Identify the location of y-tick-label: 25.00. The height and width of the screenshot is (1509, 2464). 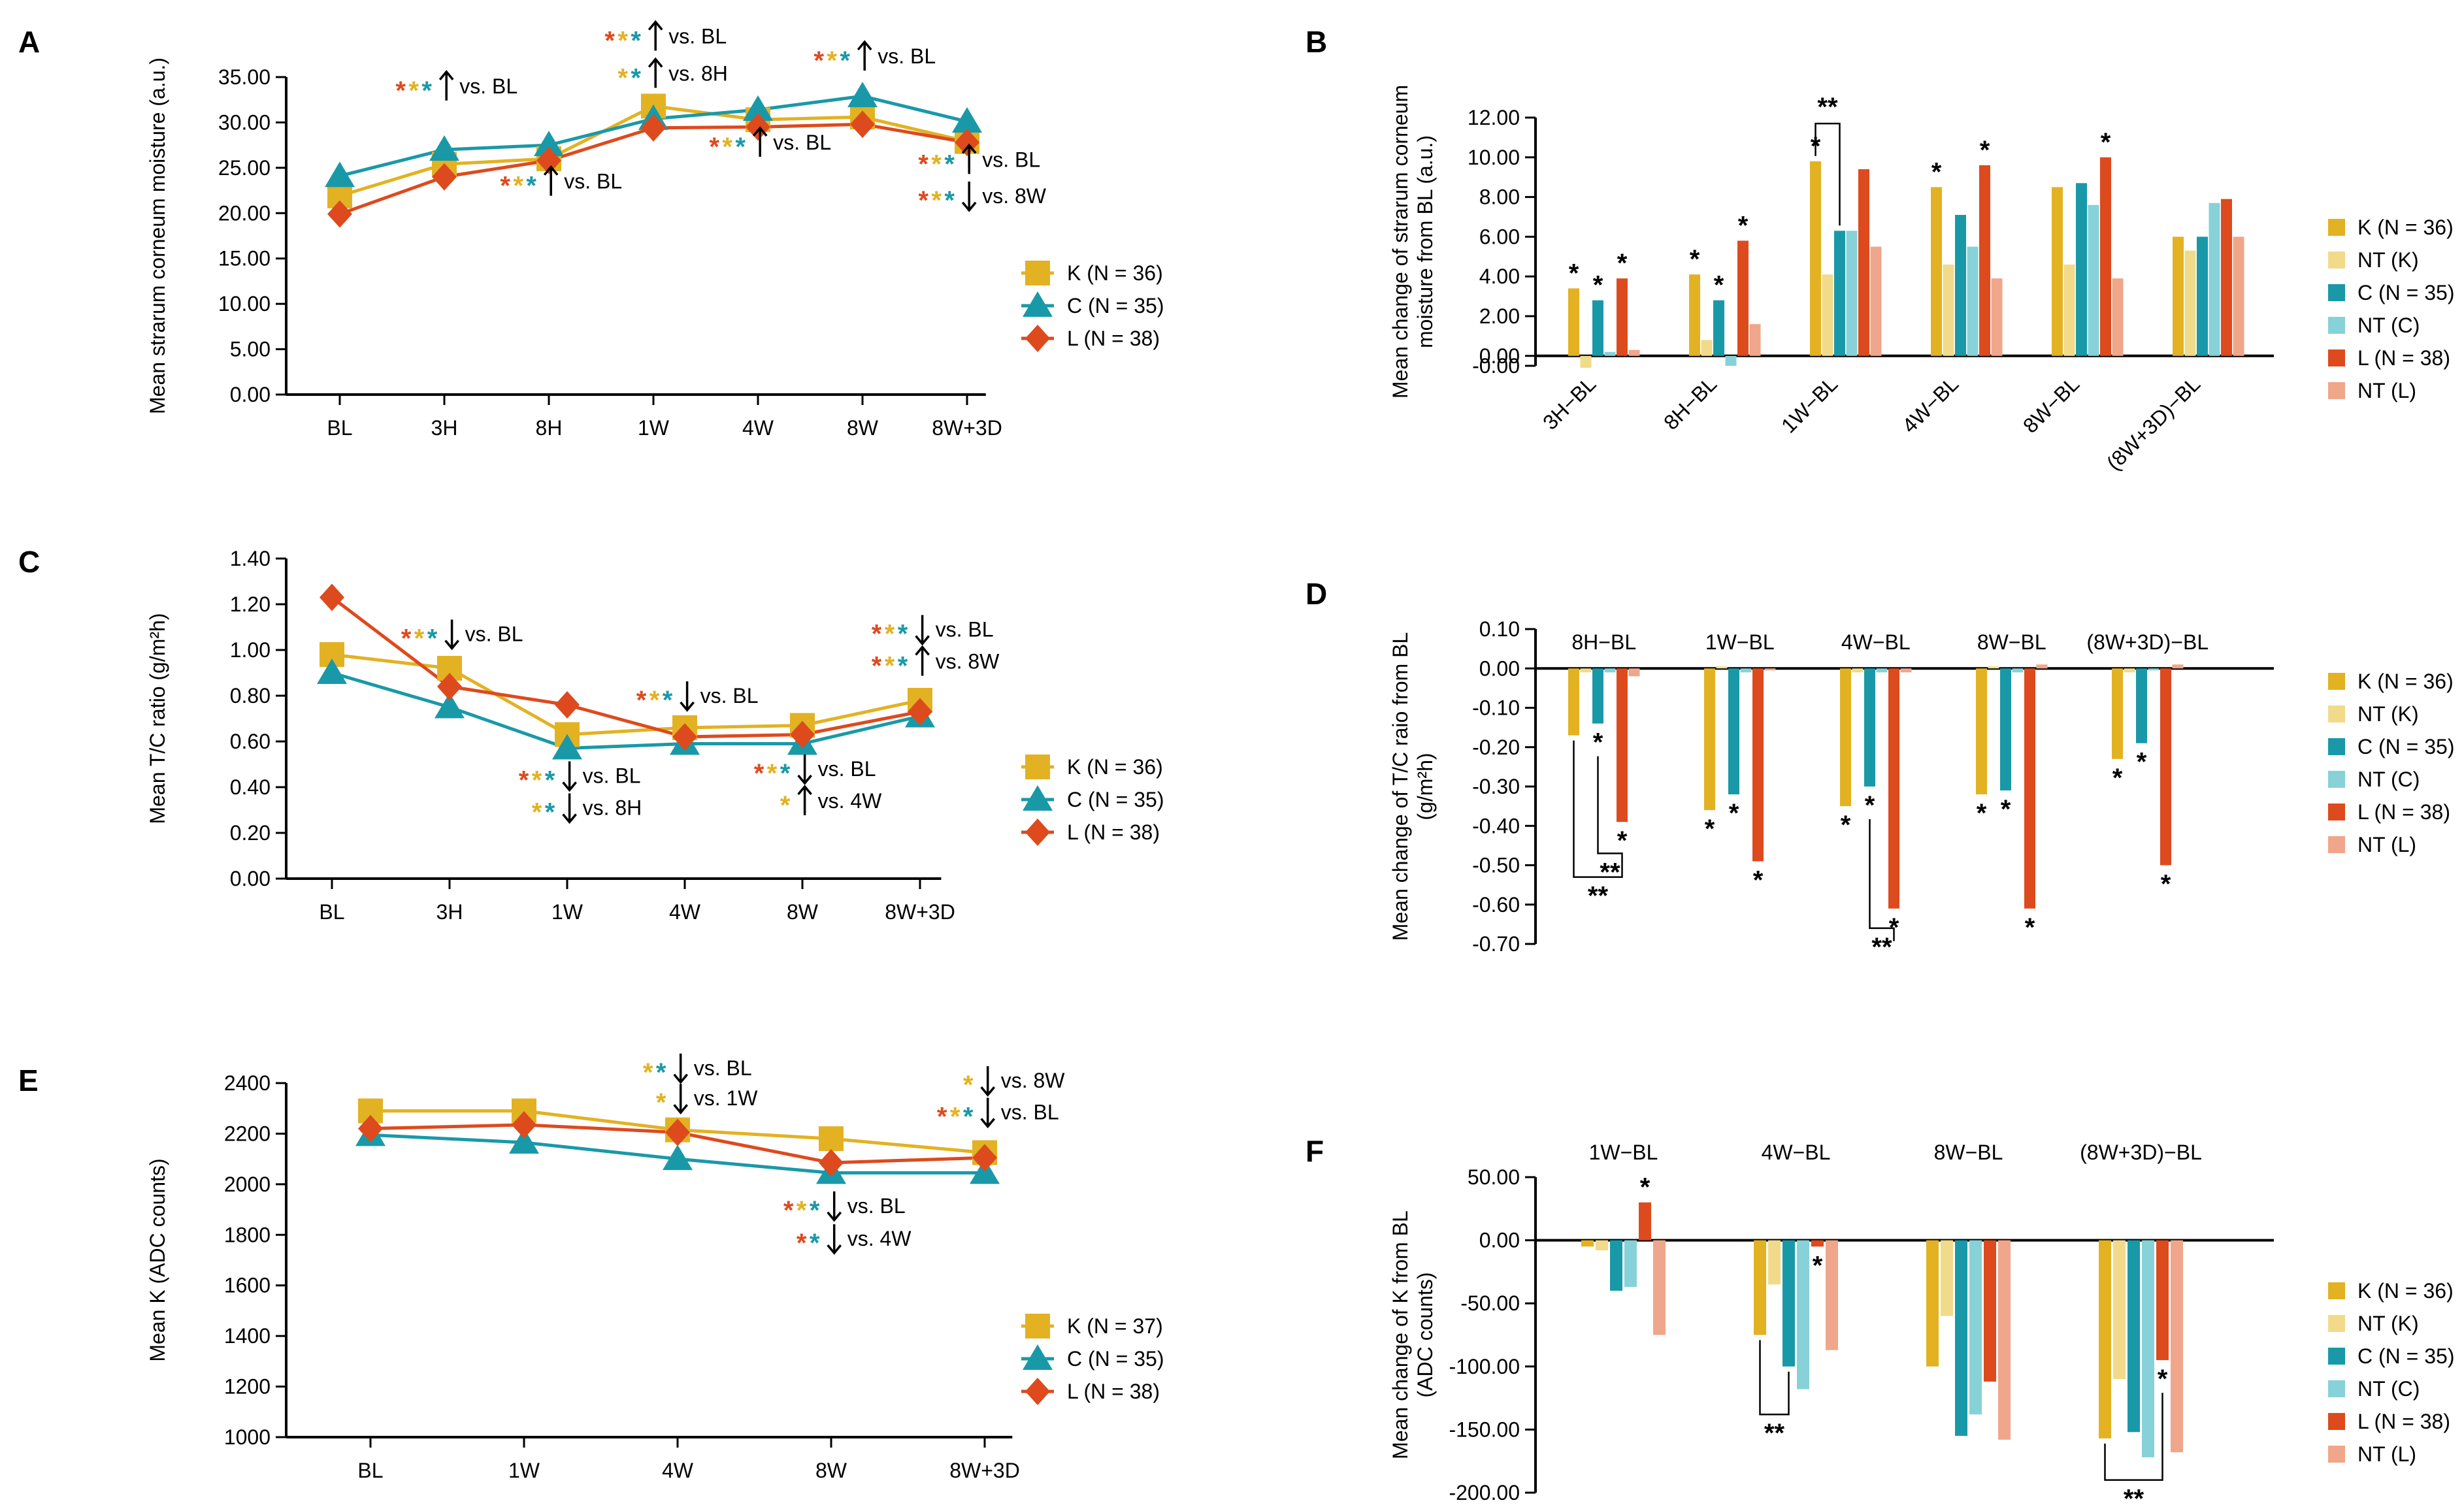
(244, 168).